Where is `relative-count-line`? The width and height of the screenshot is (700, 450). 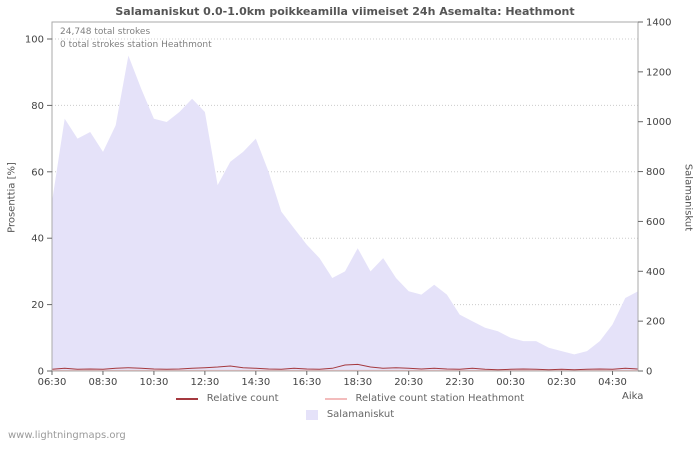
relative-count-line is located at coordinates (345, 367).